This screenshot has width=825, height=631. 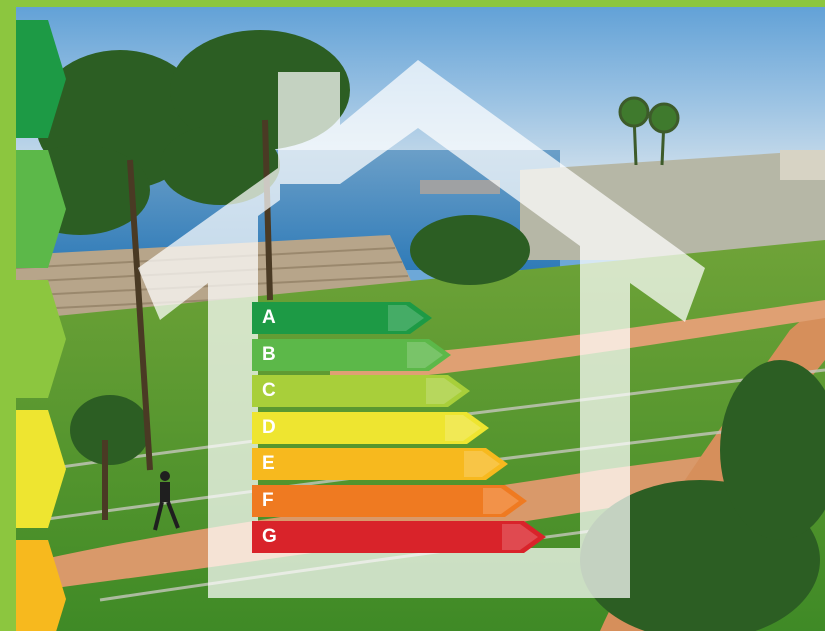 I want to click on rating-bar-g: G, so click(x=399, y=537).